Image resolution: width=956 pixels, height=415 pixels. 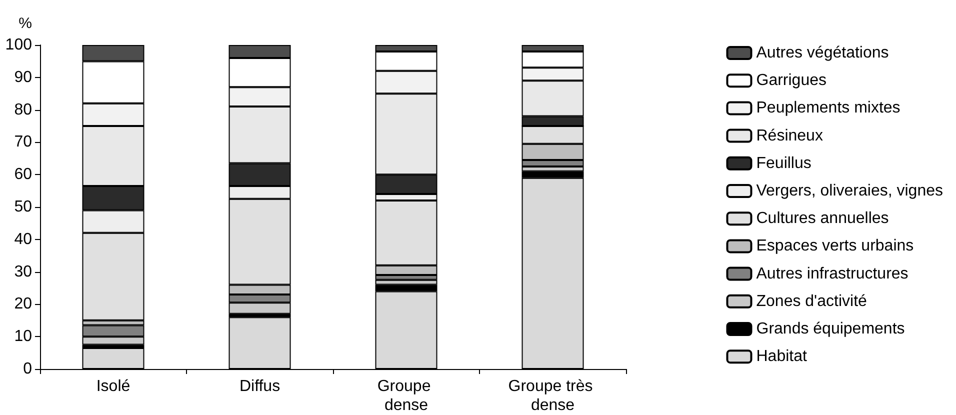 I want to click on y-tick-label: 90, so click(x=23, y=77).